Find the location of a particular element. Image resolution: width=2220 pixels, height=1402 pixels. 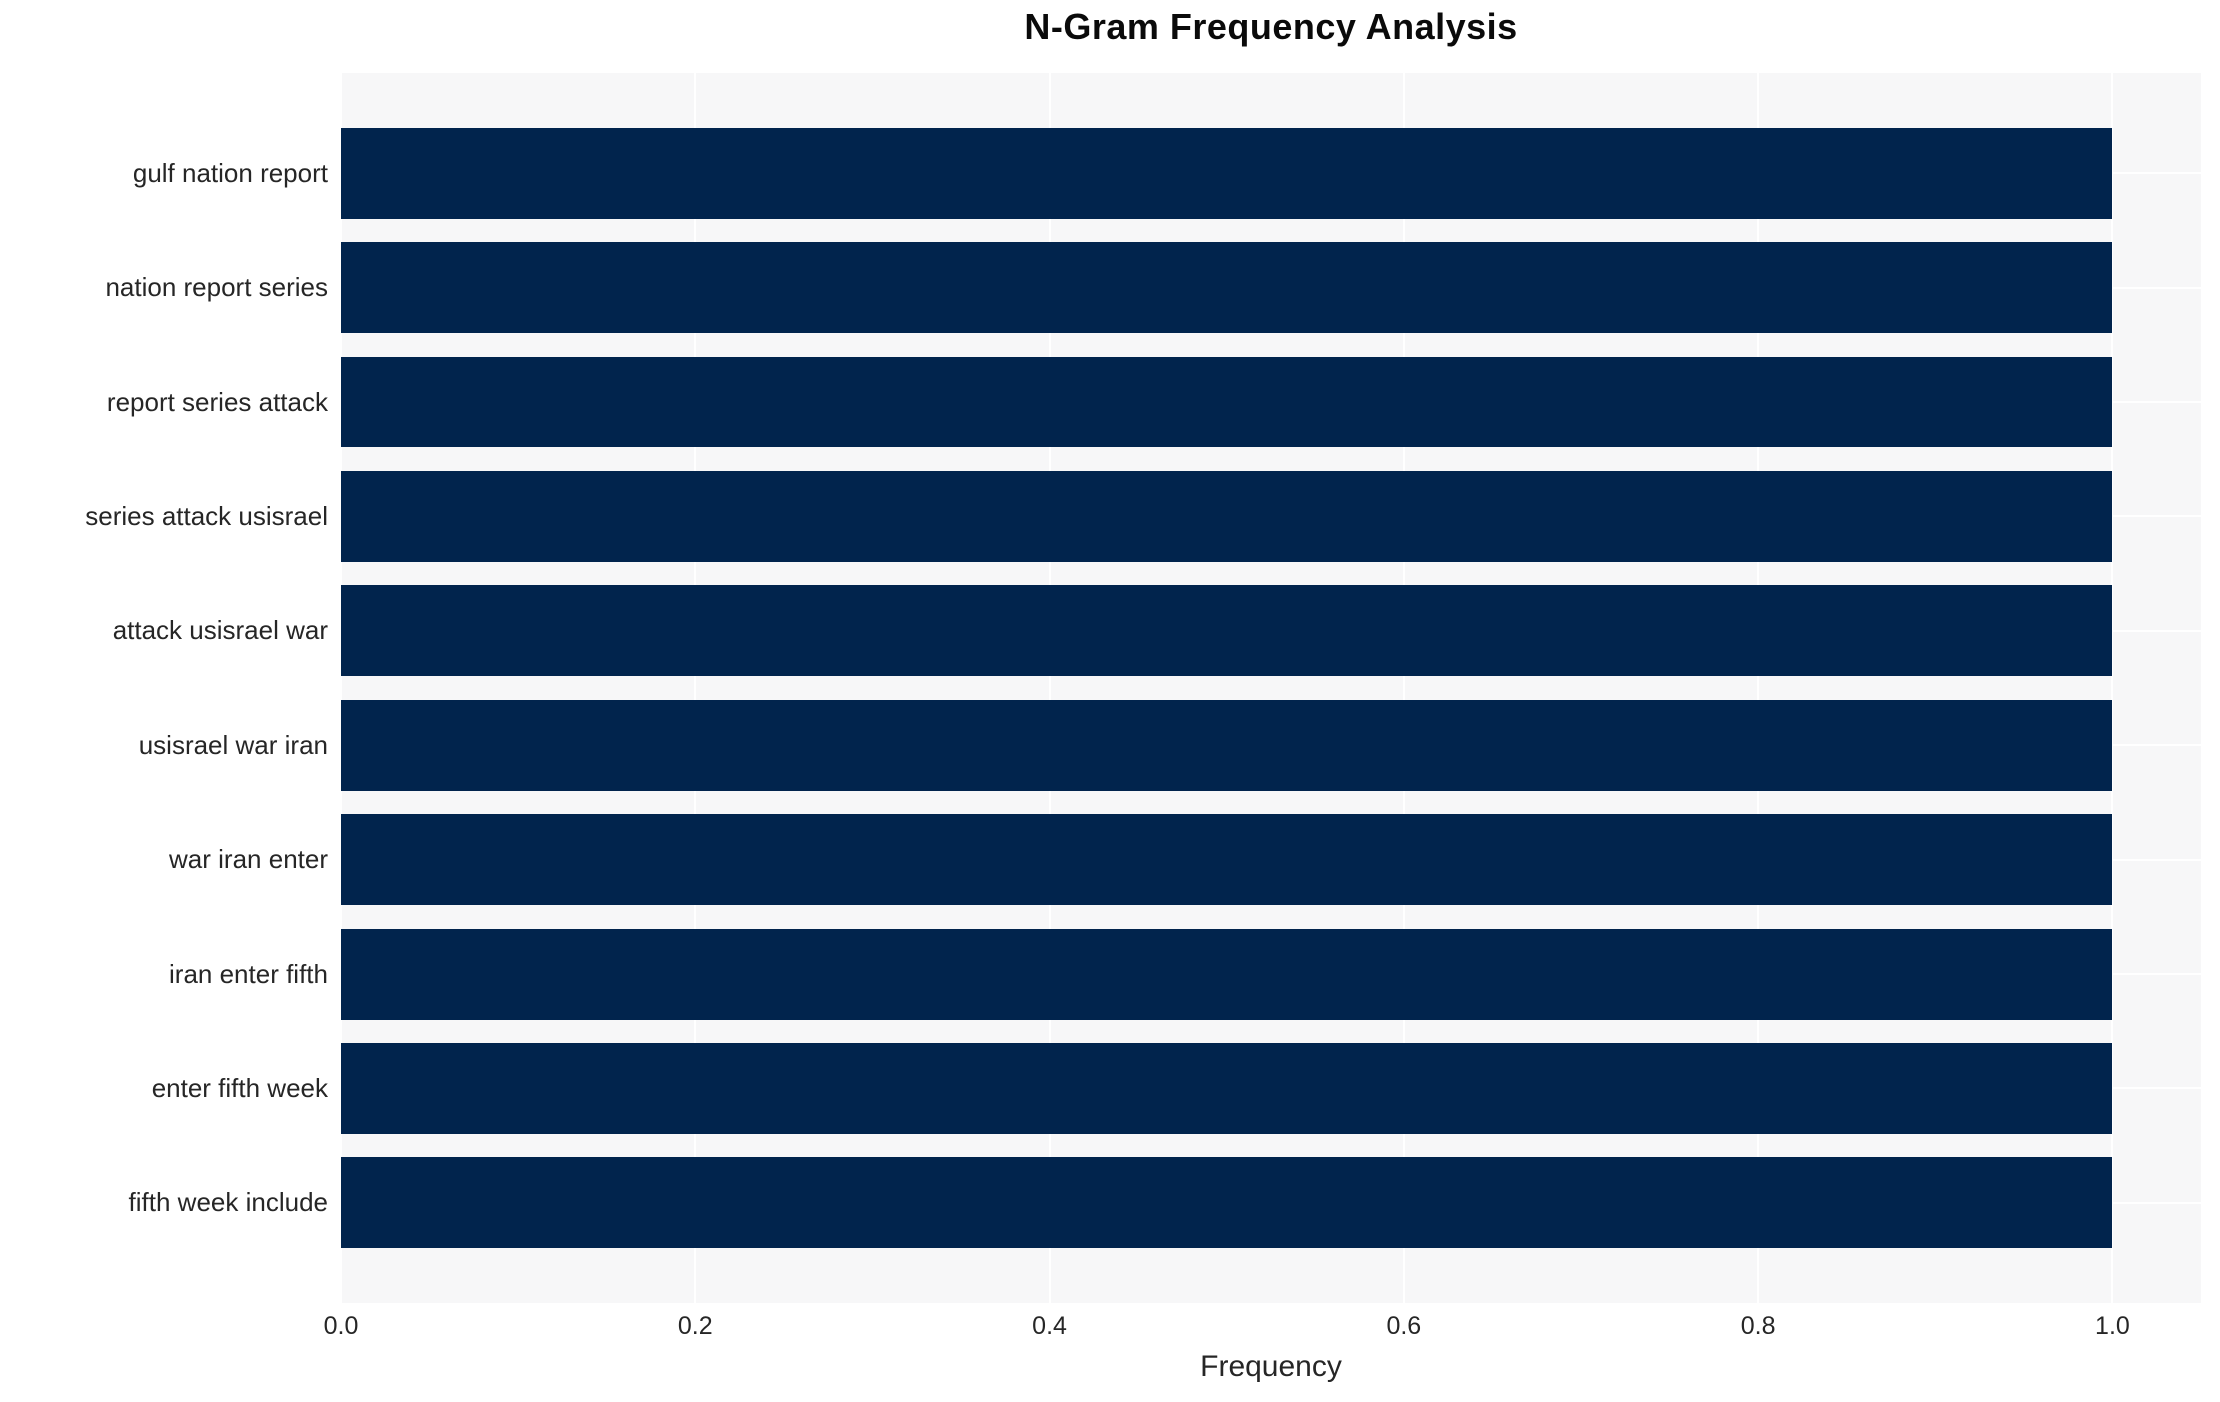

x-tick-label: 1.0 is located at coordinates (2112, 1326).